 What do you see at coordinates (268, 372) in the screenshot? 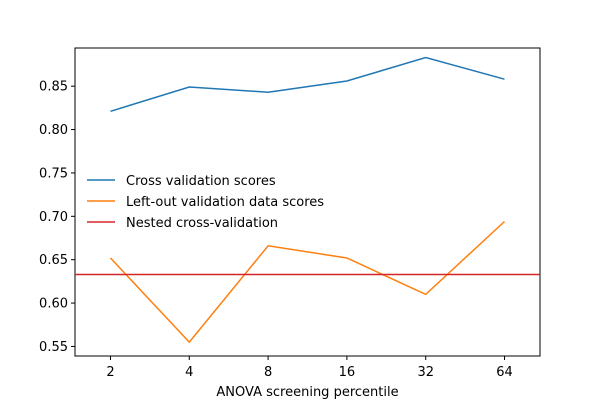
I see `x-tick-label: 8` at bounding box center [268, 372].